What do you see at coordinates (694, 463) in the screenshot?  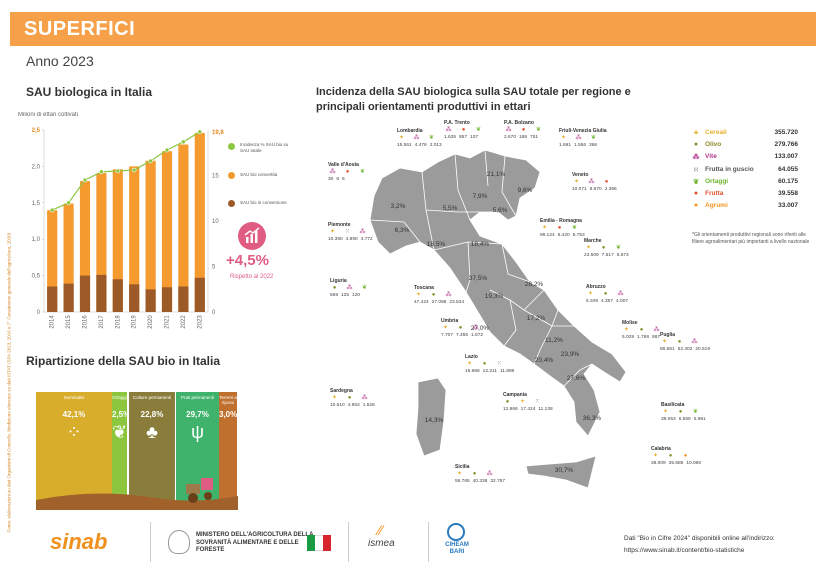 I see `region-value: 10.066` at bounding box center [694, 463].